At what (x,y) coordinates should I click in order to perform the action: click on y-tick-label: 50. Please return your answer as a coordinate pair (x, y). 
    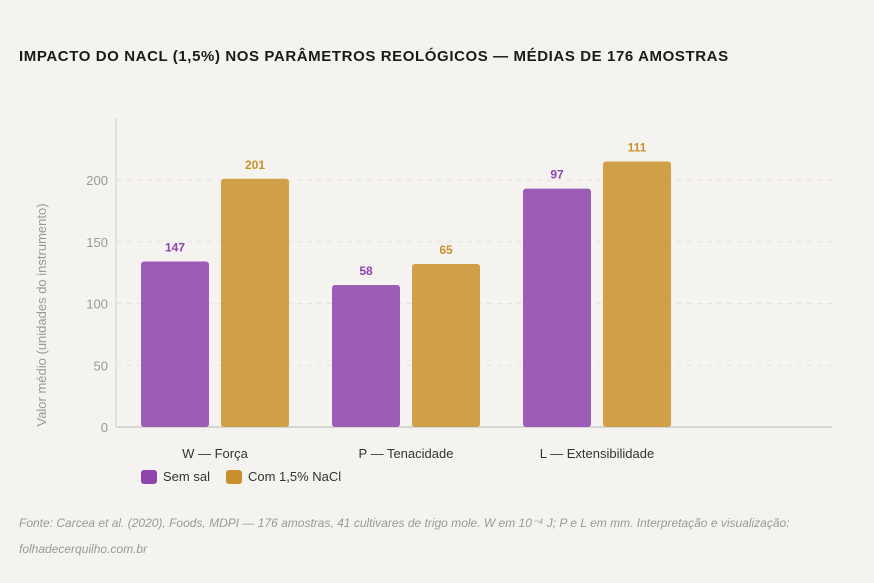
    Looking at the image, I should click on (101, 365).